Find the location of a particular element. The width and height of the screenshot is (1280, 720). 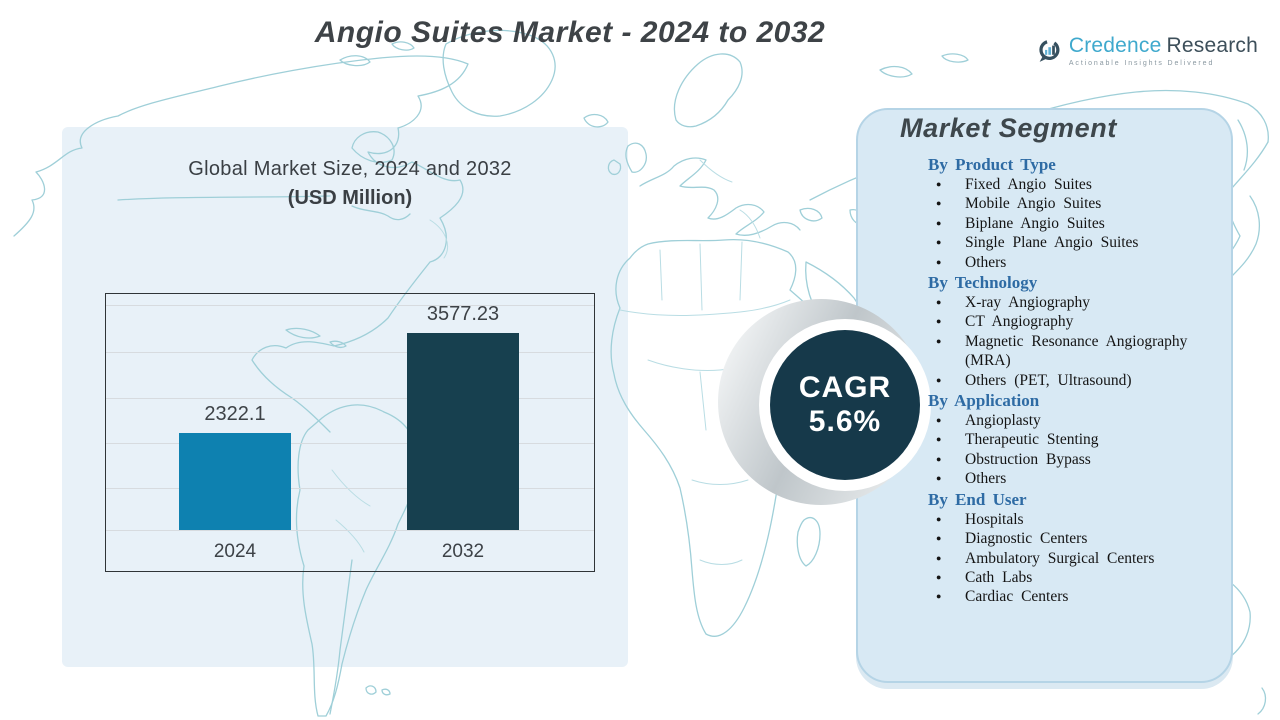

bar-category-2024: 2024 is located at coordinates (235, 551).